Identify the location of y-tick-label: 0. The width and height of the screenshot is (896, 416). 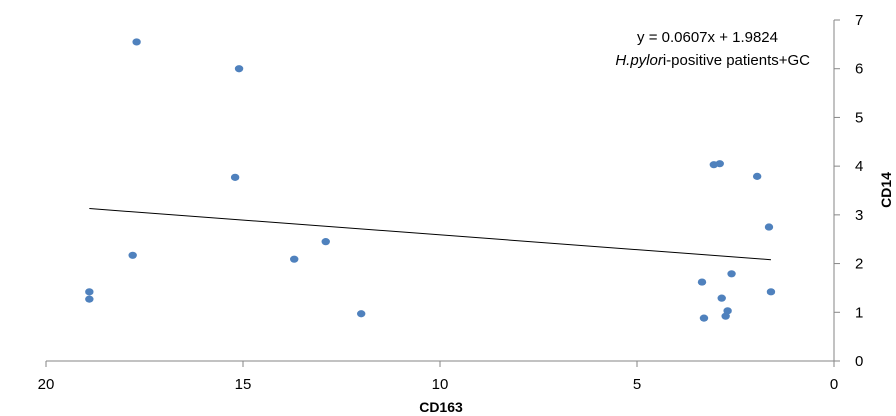
(859, 361).